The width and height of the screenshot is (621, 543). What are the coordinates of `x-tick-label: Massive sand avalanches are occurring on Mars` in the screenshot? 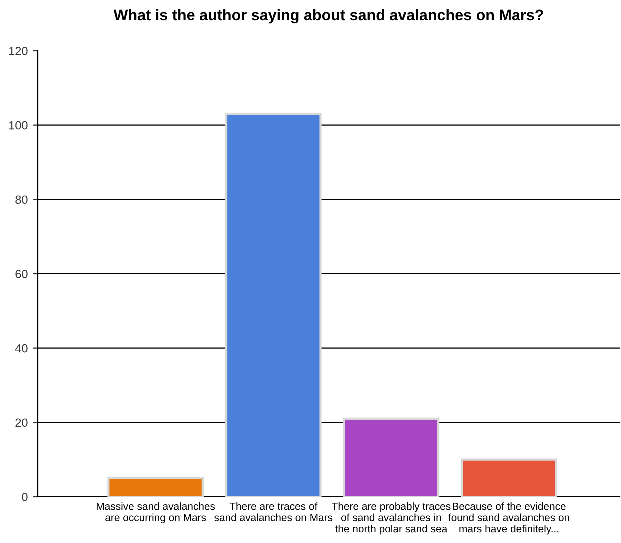 It's located at (156, 513).